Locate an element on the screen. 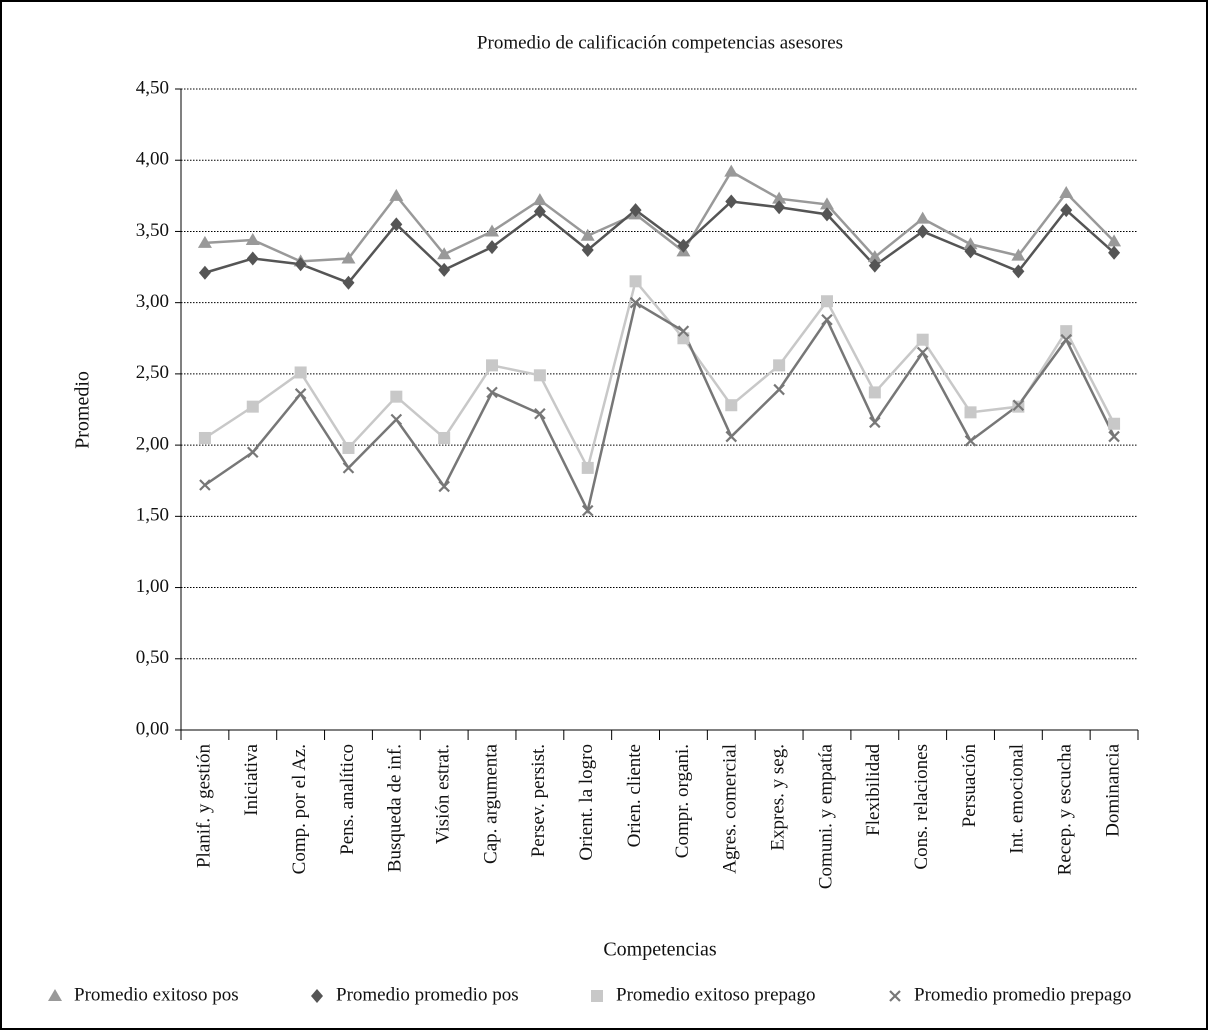 This screenshot has width=1208, height=1030. legend-item: Promedio exitoso pos is located at coordinates (143, 994).